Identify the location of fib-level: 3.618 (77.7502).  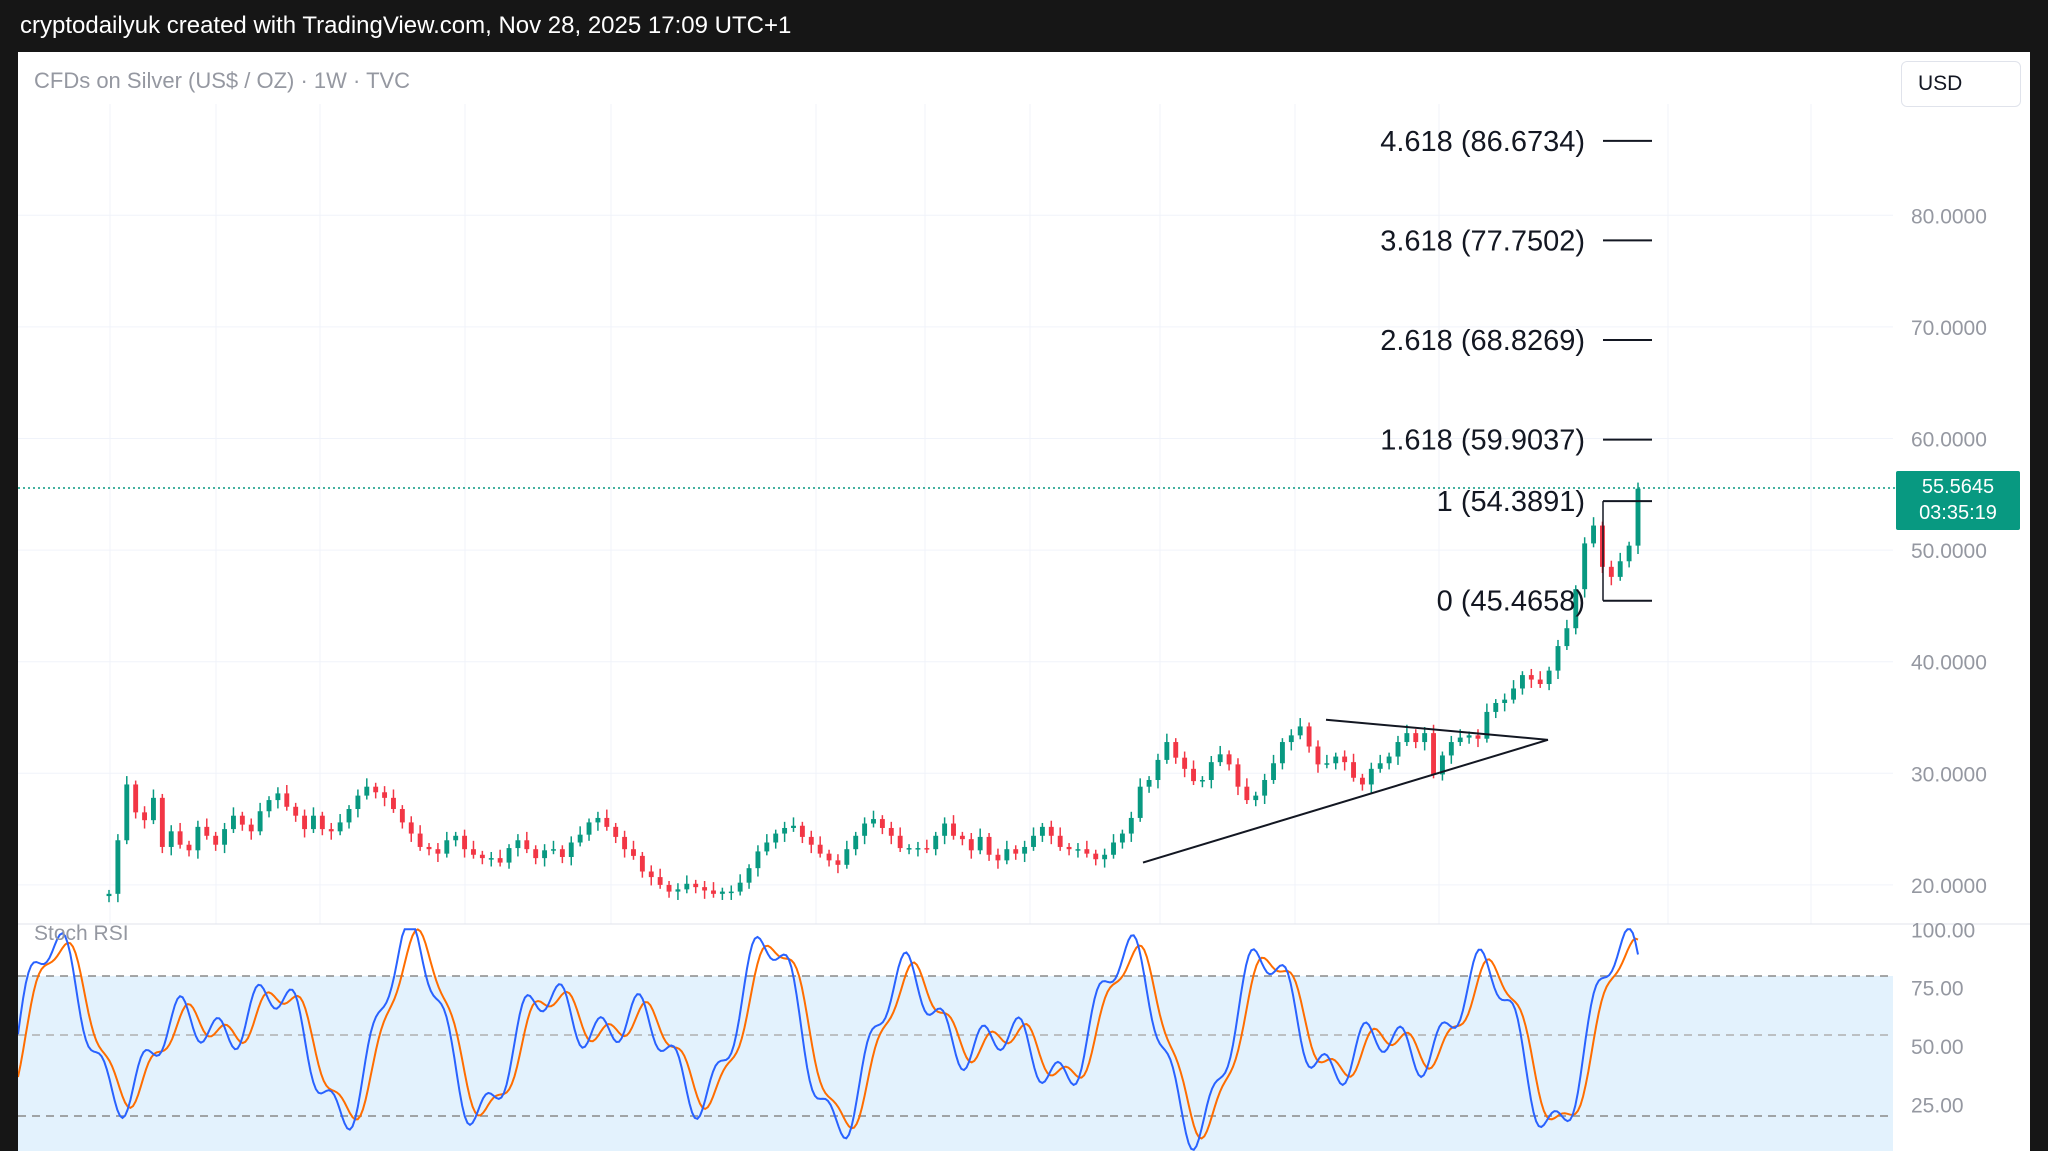
(1516, 241).